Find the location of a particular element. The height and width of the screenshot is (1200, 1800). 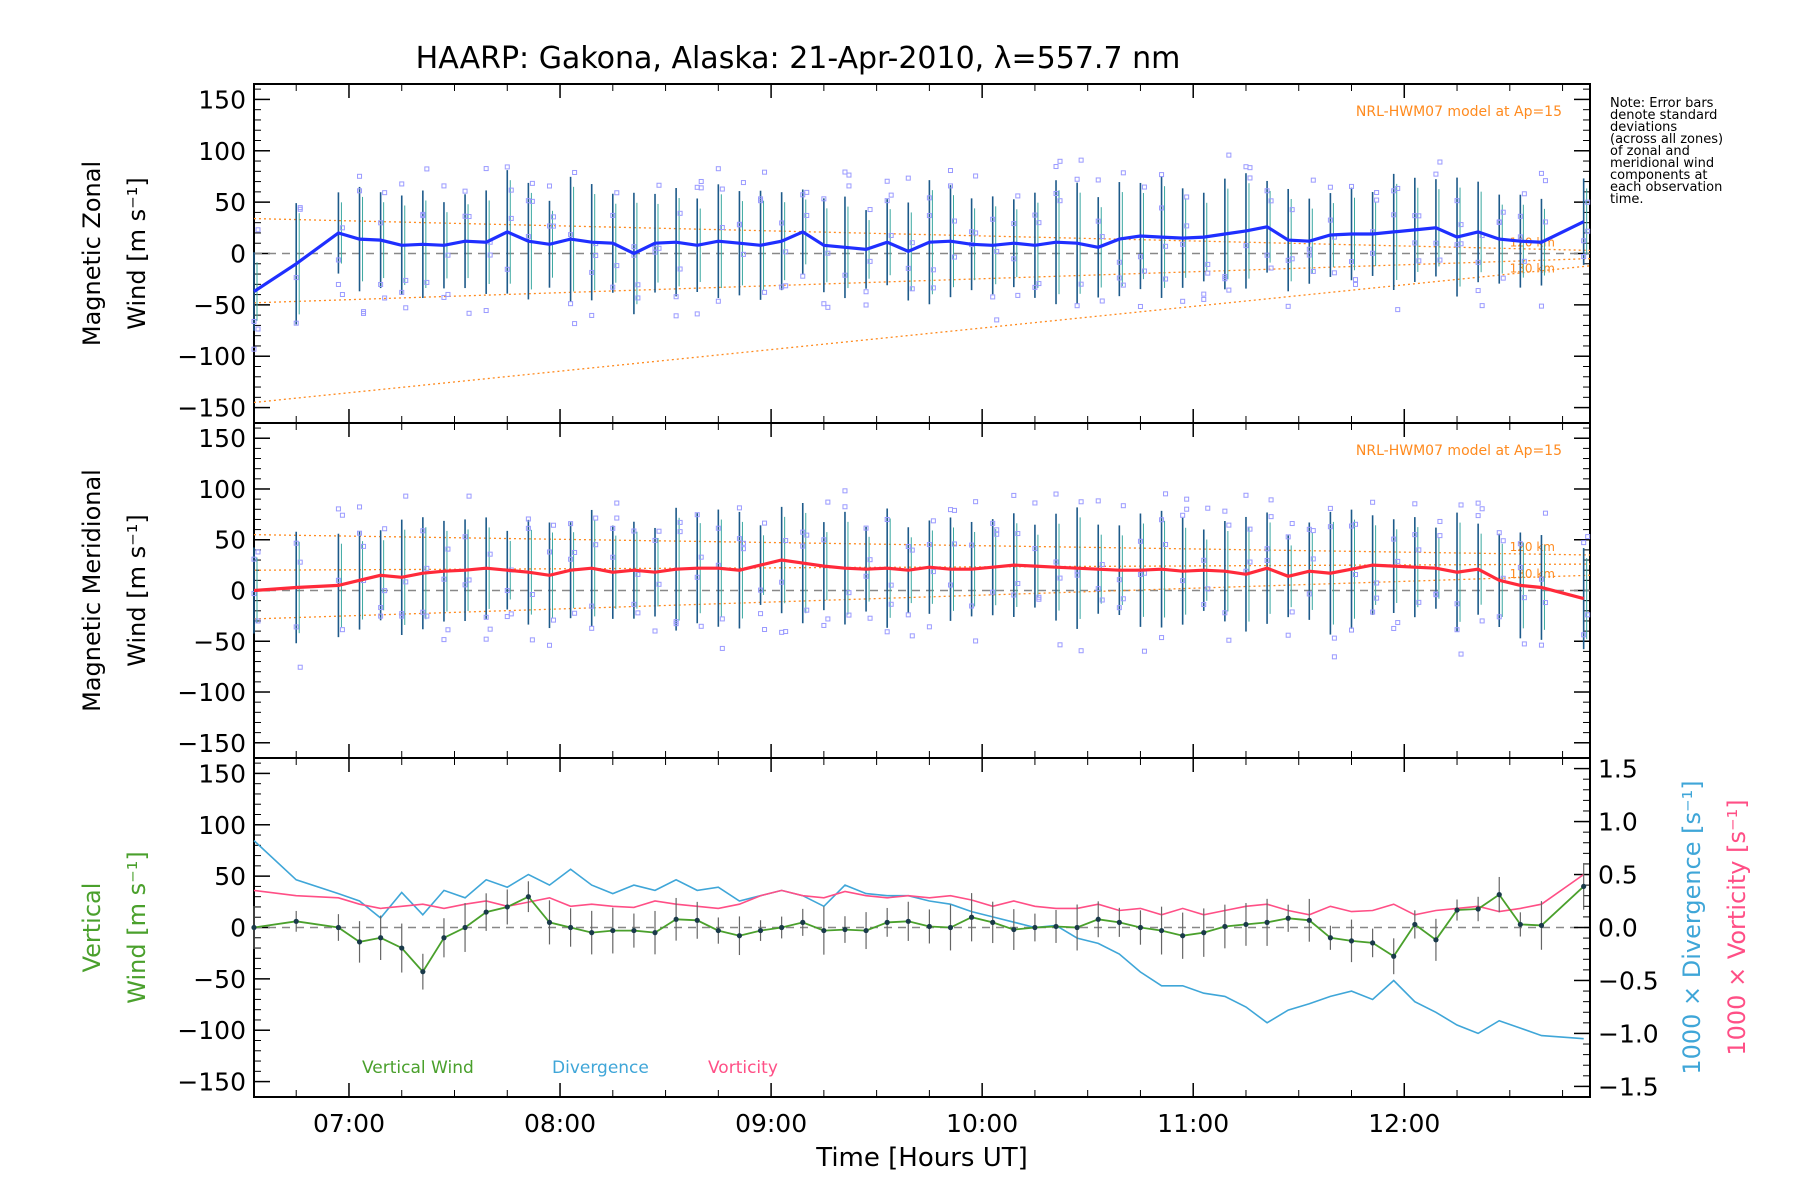

x-tick-label: 12:00 is located at coordinates (1404, 1123).